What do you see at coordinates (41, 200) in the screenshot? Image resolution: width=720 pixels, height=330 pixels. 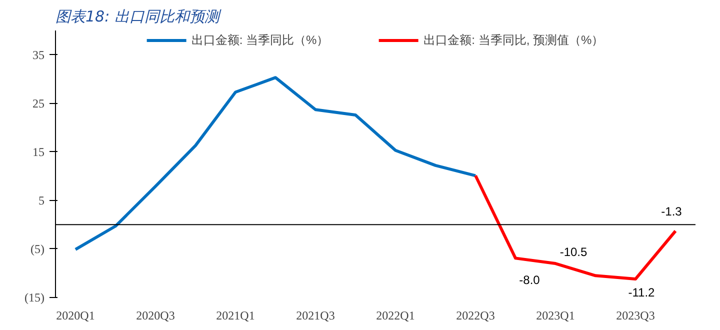 I see `y-tick-label: 5` at bounding box center [41, 200].